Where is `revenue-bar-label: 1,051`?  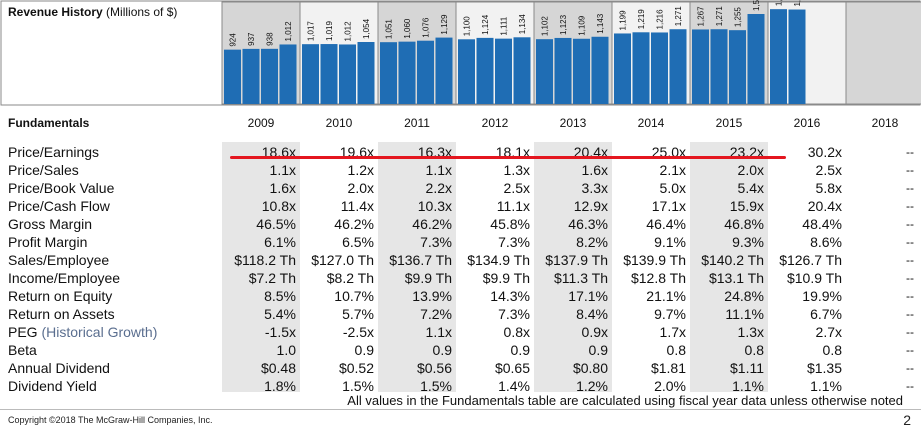 revenue-bar-label: 1,051 is located at coordinates (389, 29).